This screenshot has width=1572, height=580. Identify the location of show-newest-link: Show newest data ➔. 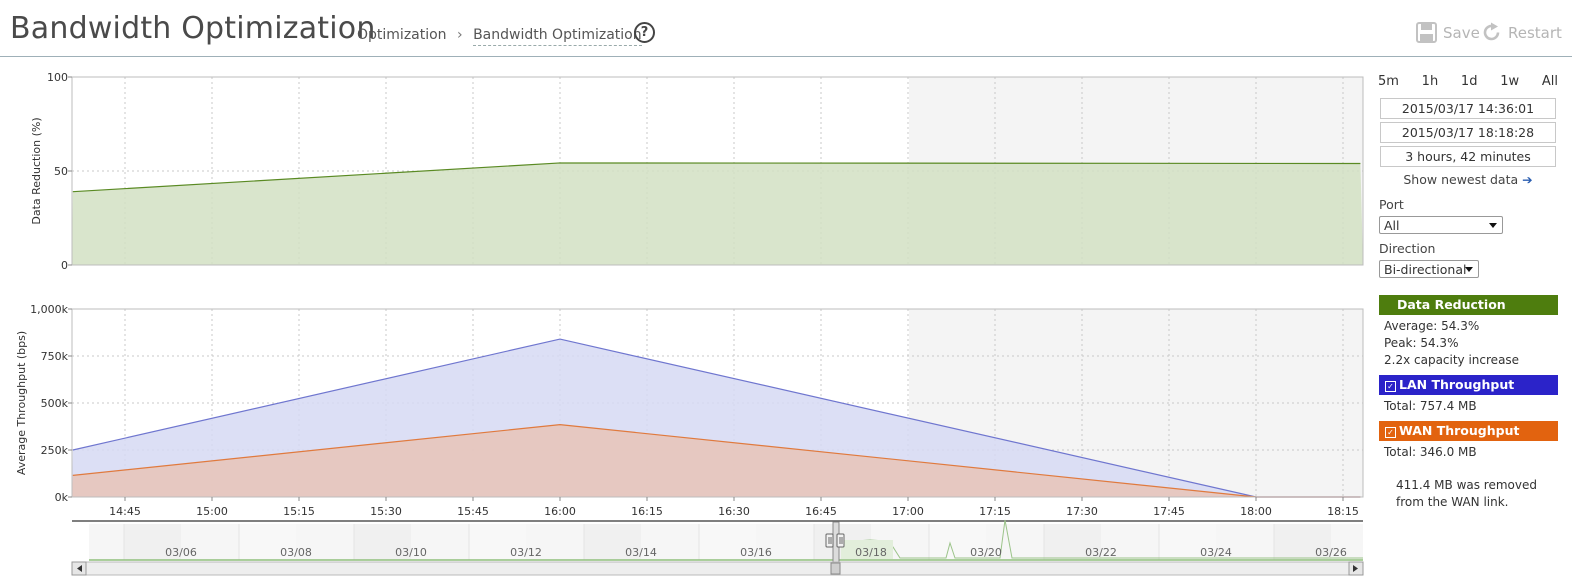
(1468, 179).